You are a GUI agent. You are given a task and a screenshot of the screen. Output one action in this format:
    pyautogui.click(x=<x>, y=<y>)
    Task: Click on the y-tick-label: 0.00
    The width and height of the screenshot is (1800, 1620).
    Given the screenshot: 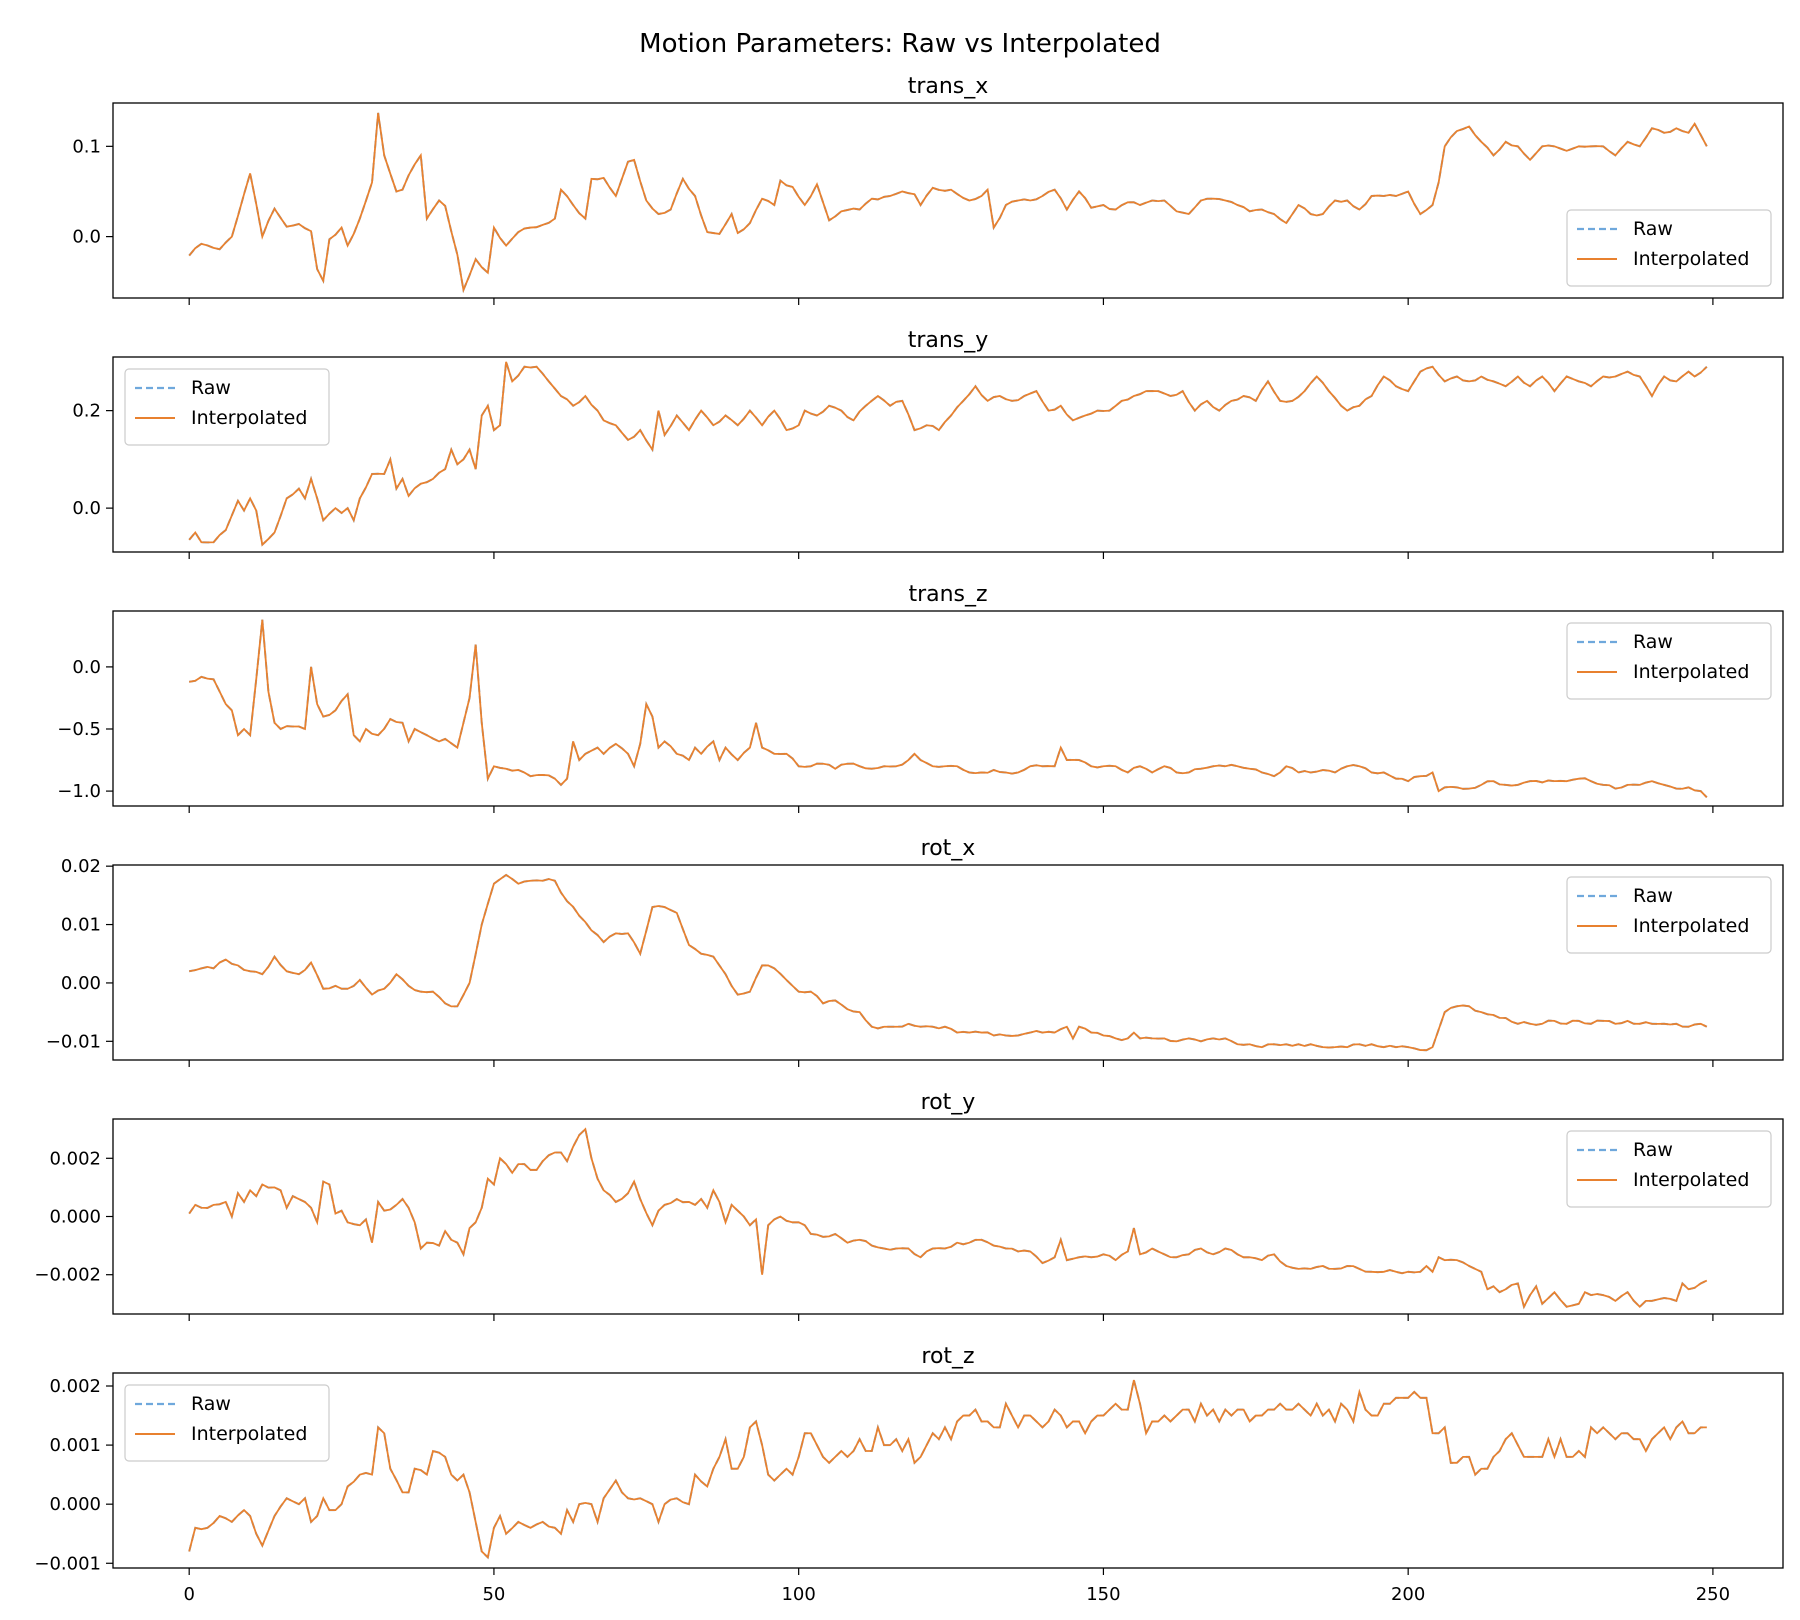 What is the action you would take?
    pyautogui.click(x=81, y=983)
    